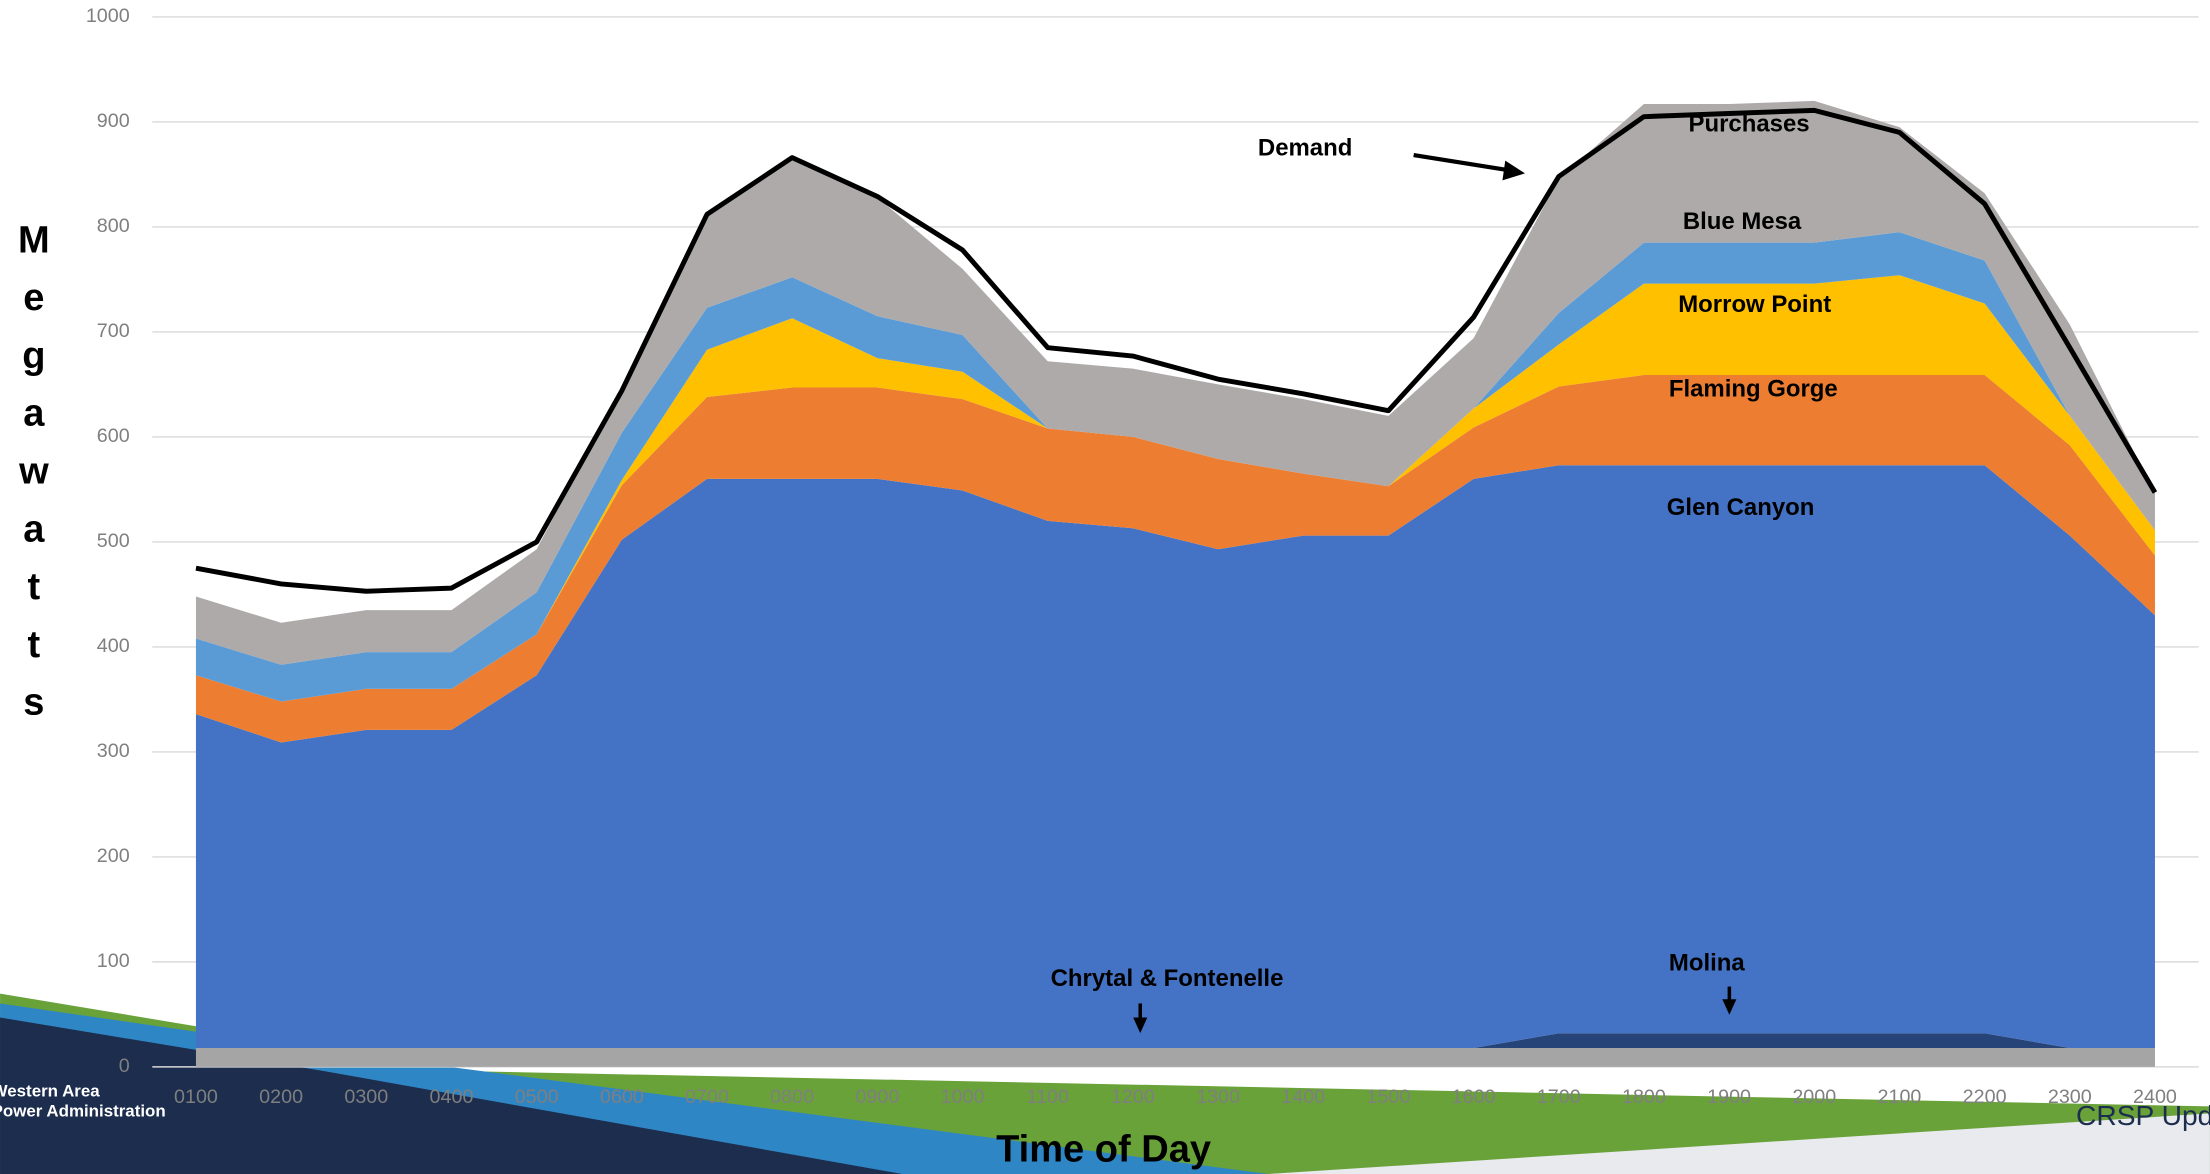 The image size is (2210, 1174). I want to click on x-tick-label: 1100, so click(1048, 1097).